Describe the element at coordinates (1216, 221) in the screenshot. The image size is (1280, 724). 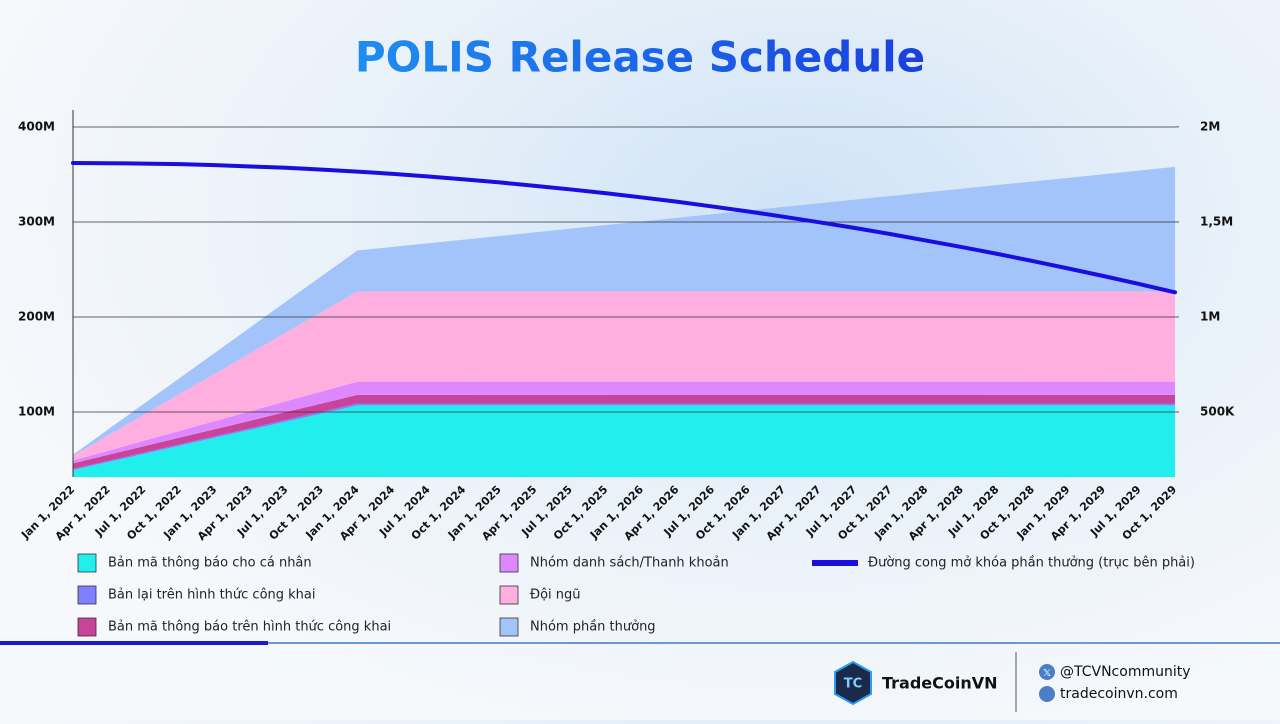
I see `y2-tick-label: 1,5M` at that location.